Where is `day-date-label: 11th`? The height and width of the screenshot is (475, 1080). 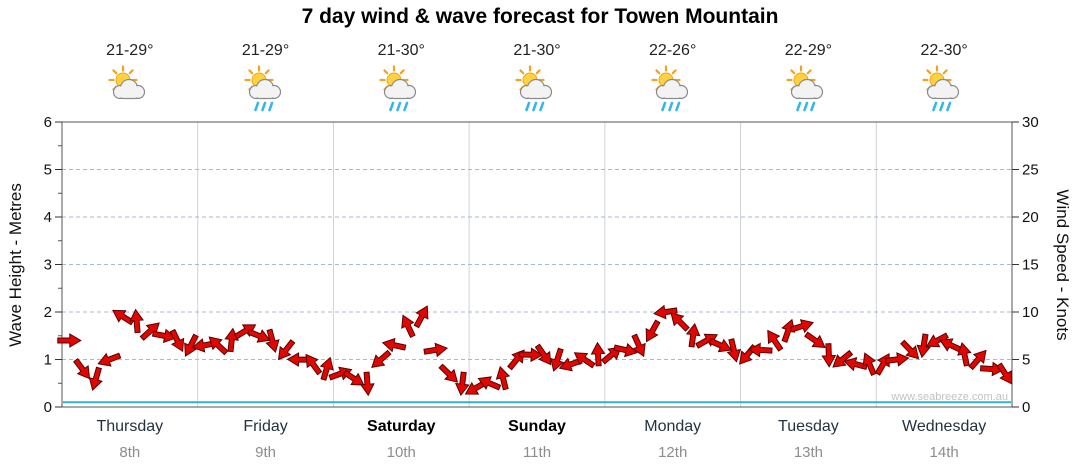 day-date-label: 11th is located at coordinates (537, 452).